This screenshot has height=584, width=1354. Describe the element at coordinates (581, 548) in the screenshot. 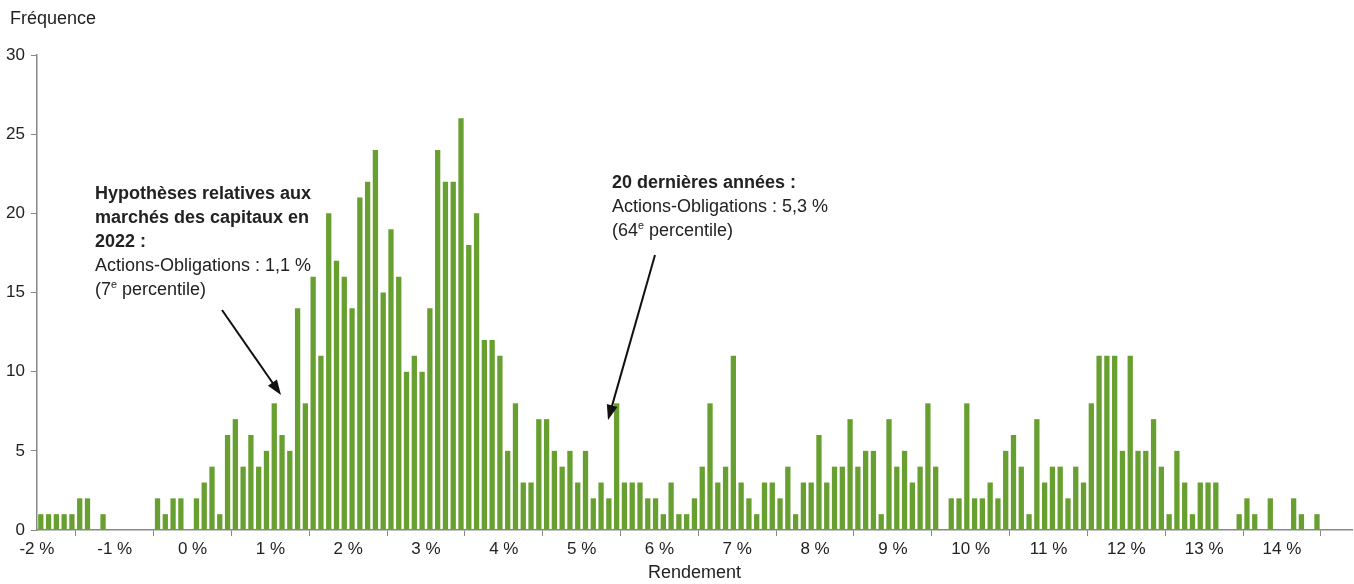

I see `x-tick-label: 5 %` at that location.